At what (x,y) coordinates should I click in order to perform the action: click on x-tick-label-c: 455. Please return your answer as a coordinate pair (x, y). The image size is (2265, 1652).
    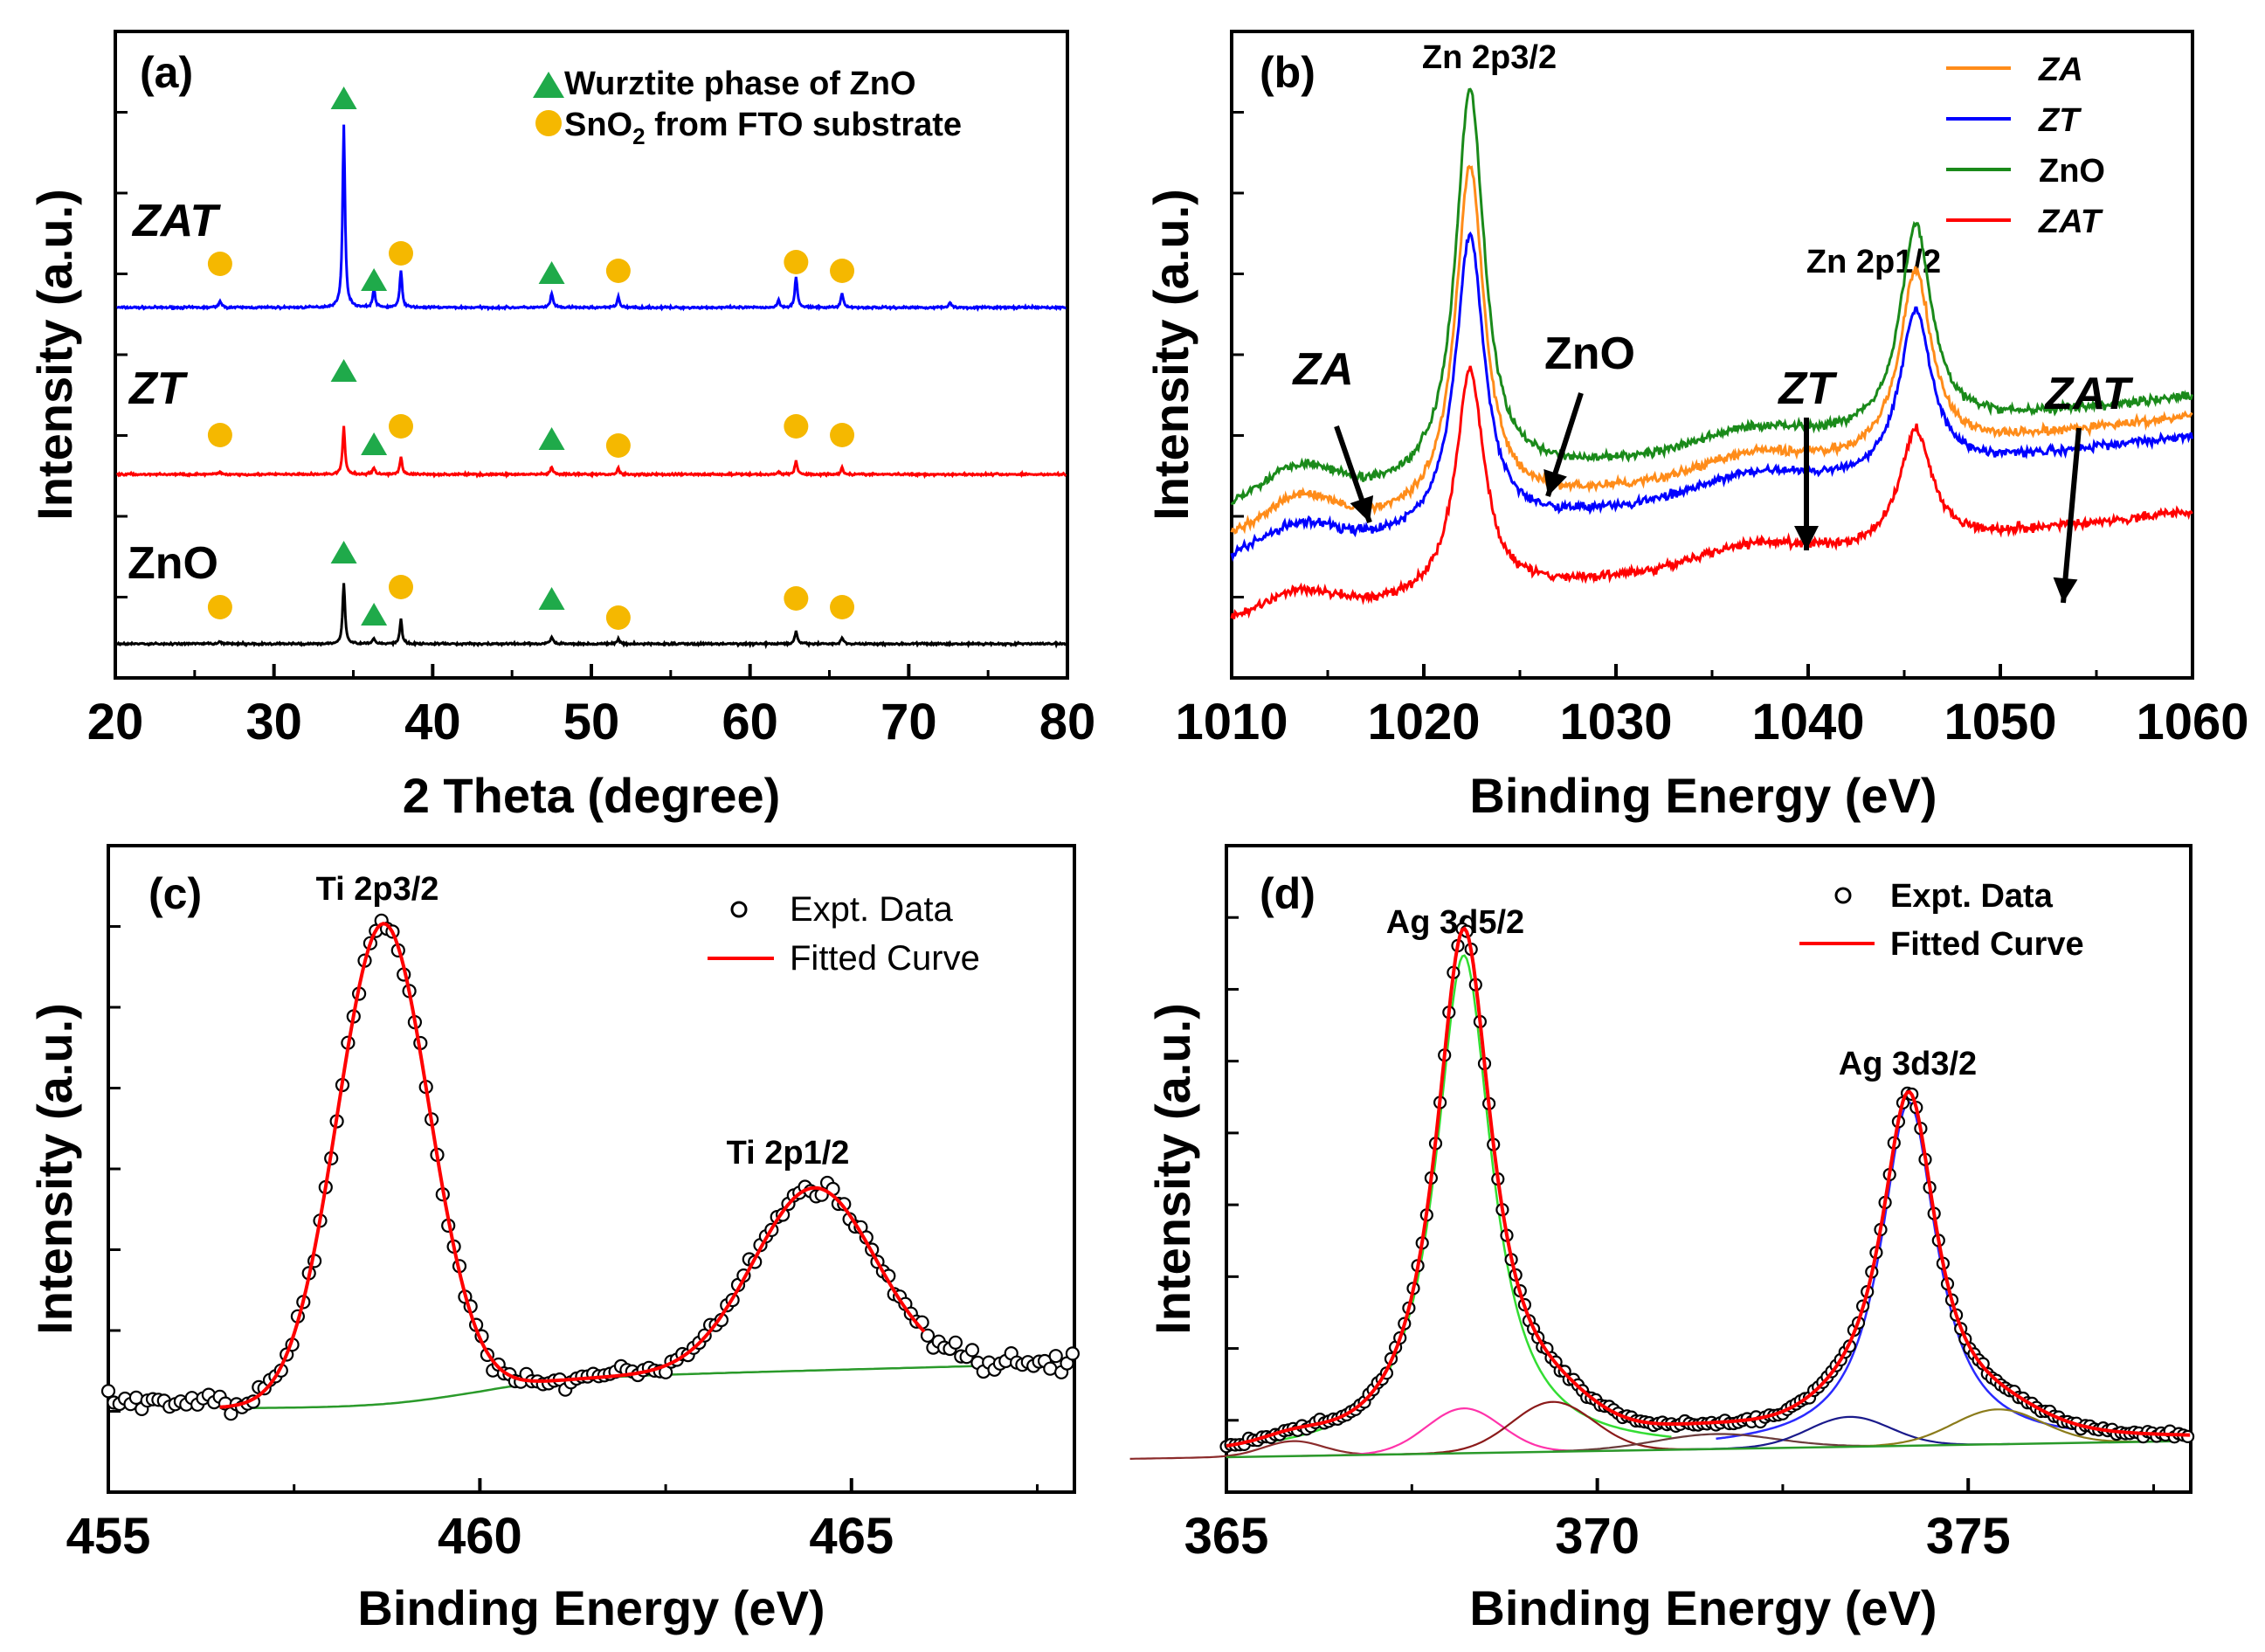
    Looking at the image, I should click on (108, 1536).